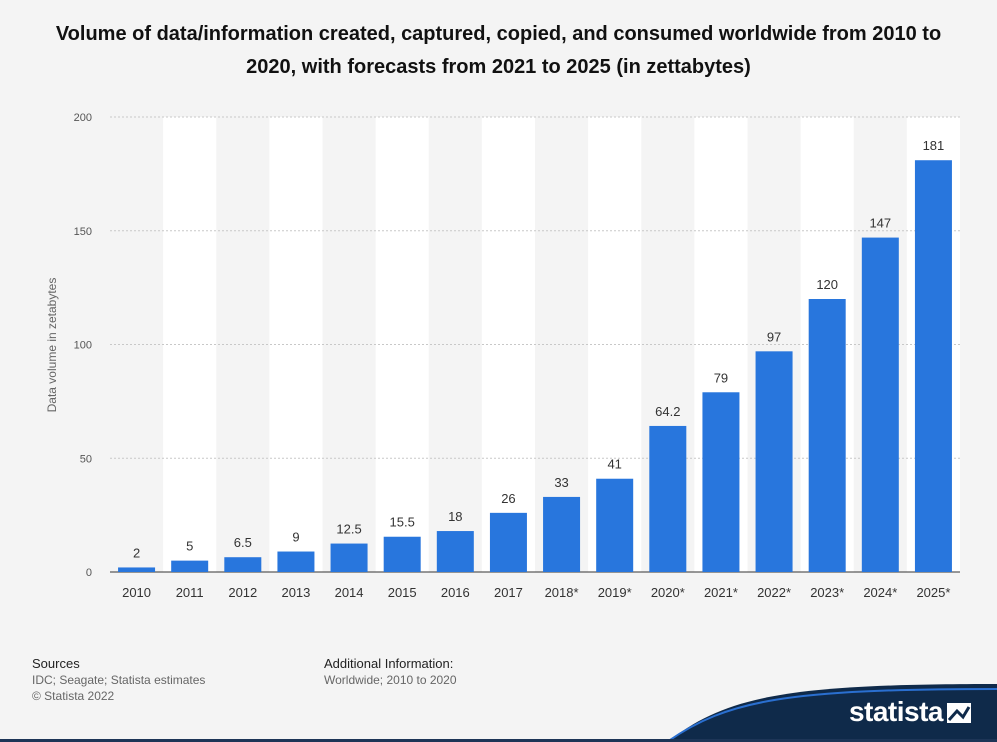 The height and width of the screenshot is (742, 997). Describe the element at coordinates (190, 592) in the screenshot. I see `x-tick-label: 2011` at that location.